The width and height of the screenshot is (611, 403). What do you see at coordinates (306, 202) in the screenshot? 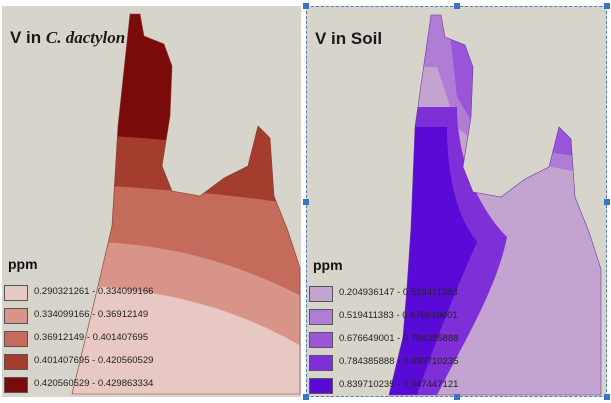
I see `resize-handle-left` at bounding box center [306, 202].